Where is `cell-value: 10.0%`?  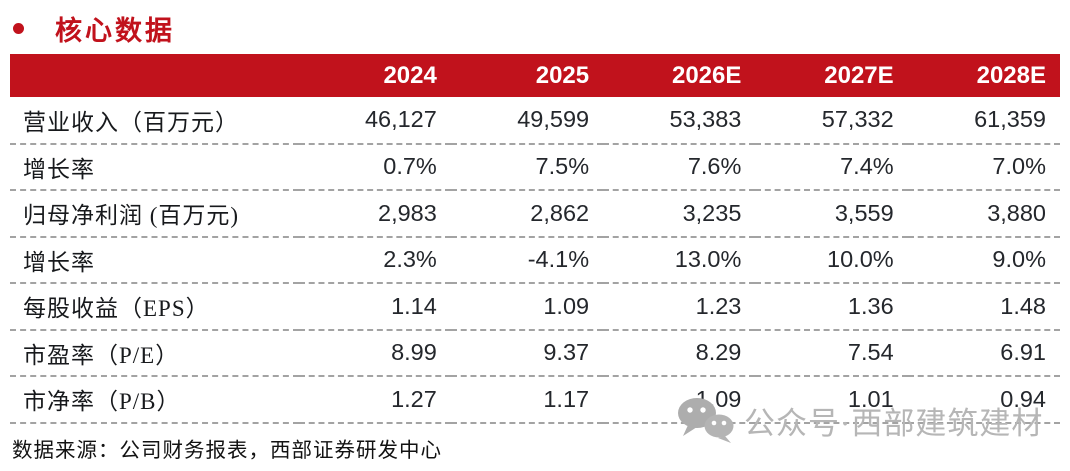 cell-value: 10.0% is located at coordinates (831, 260).